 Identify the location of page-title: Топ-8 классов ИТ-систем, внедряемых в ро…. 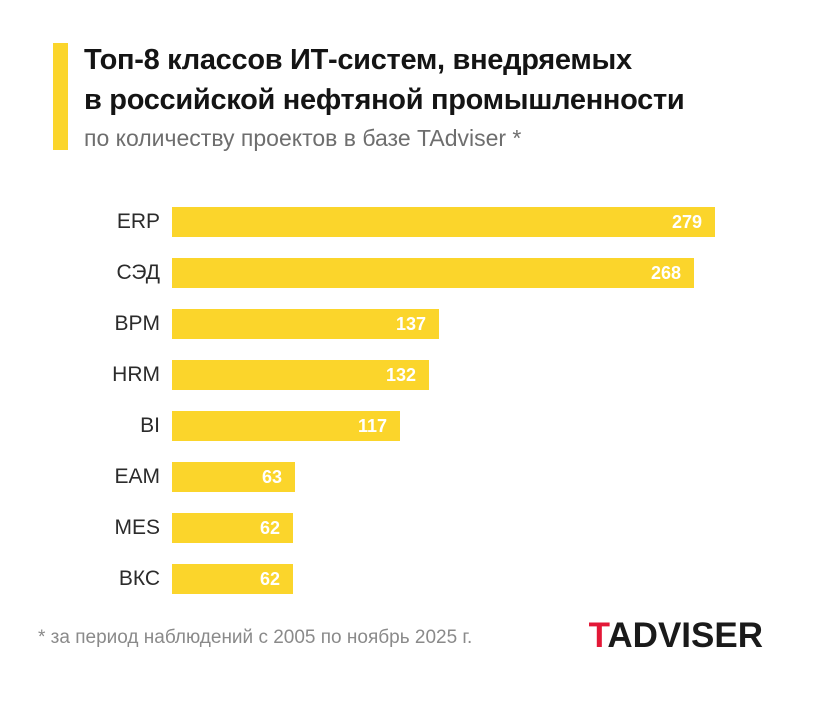
(384, 80).